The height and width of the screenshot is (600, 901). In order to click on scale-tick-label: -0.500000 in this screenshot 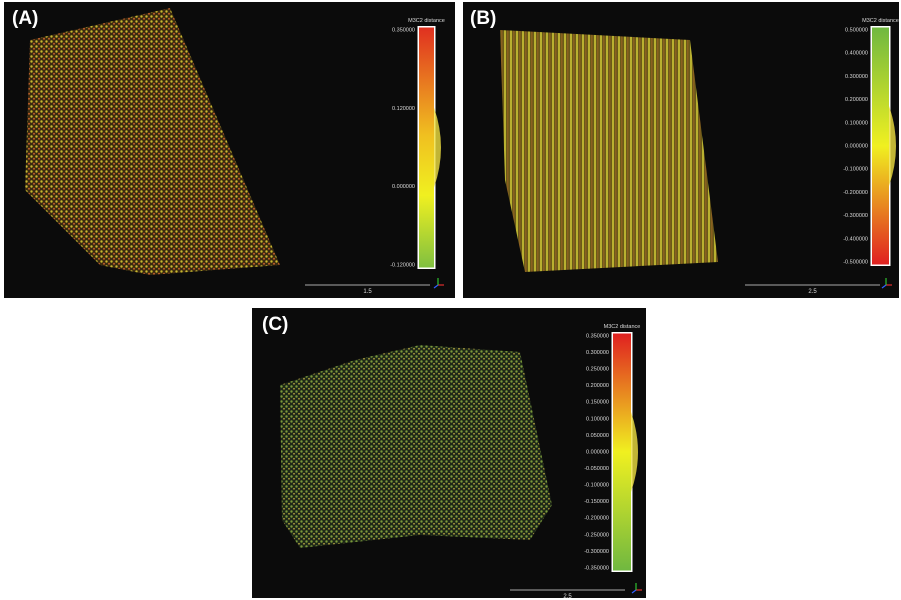, I will do `click(855, 262)`.